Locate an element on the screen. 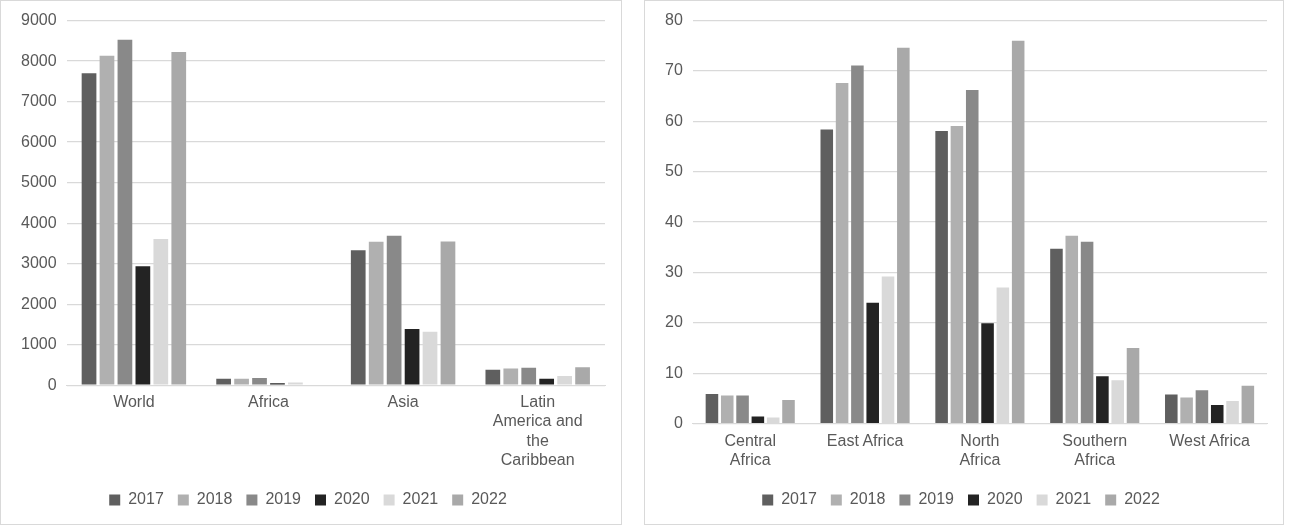 The height and width of the screenshot is (531, 1303). y-tick-label: 5000 is located at coordinates (39, 182).